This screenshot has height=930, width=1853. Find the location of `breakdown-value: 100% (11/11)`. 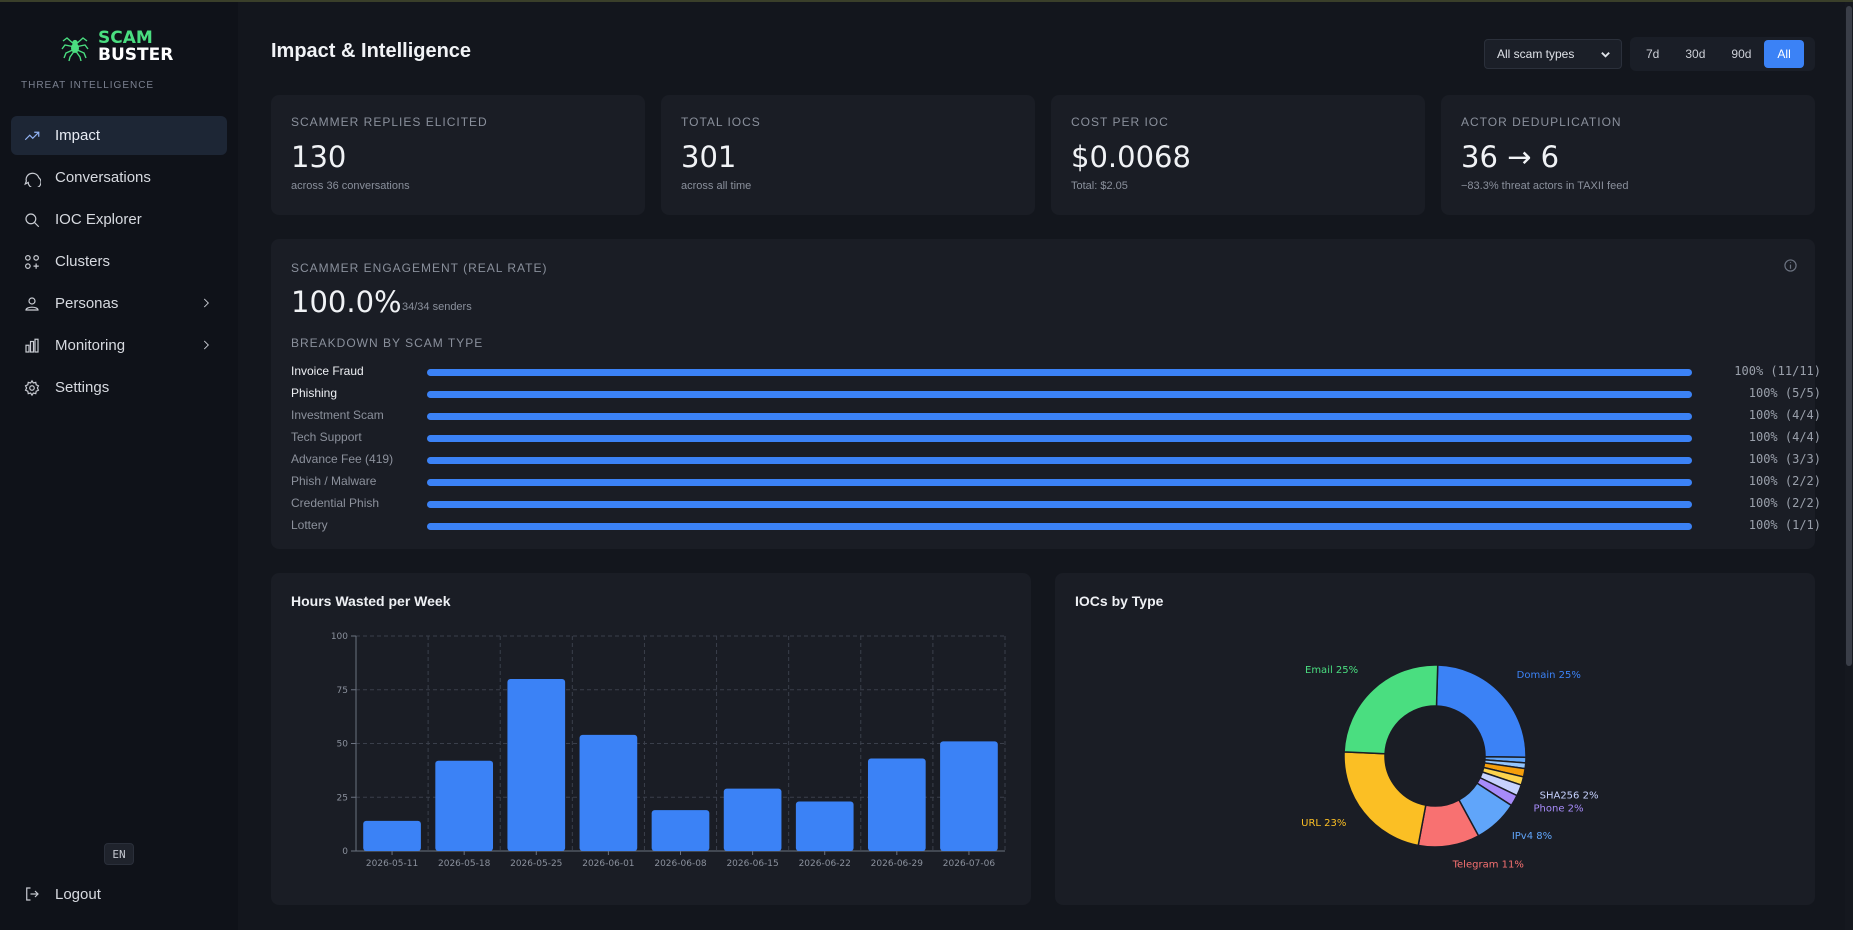

breakdown-value: 100% (11/11) is located at coordinates (1777, 371).